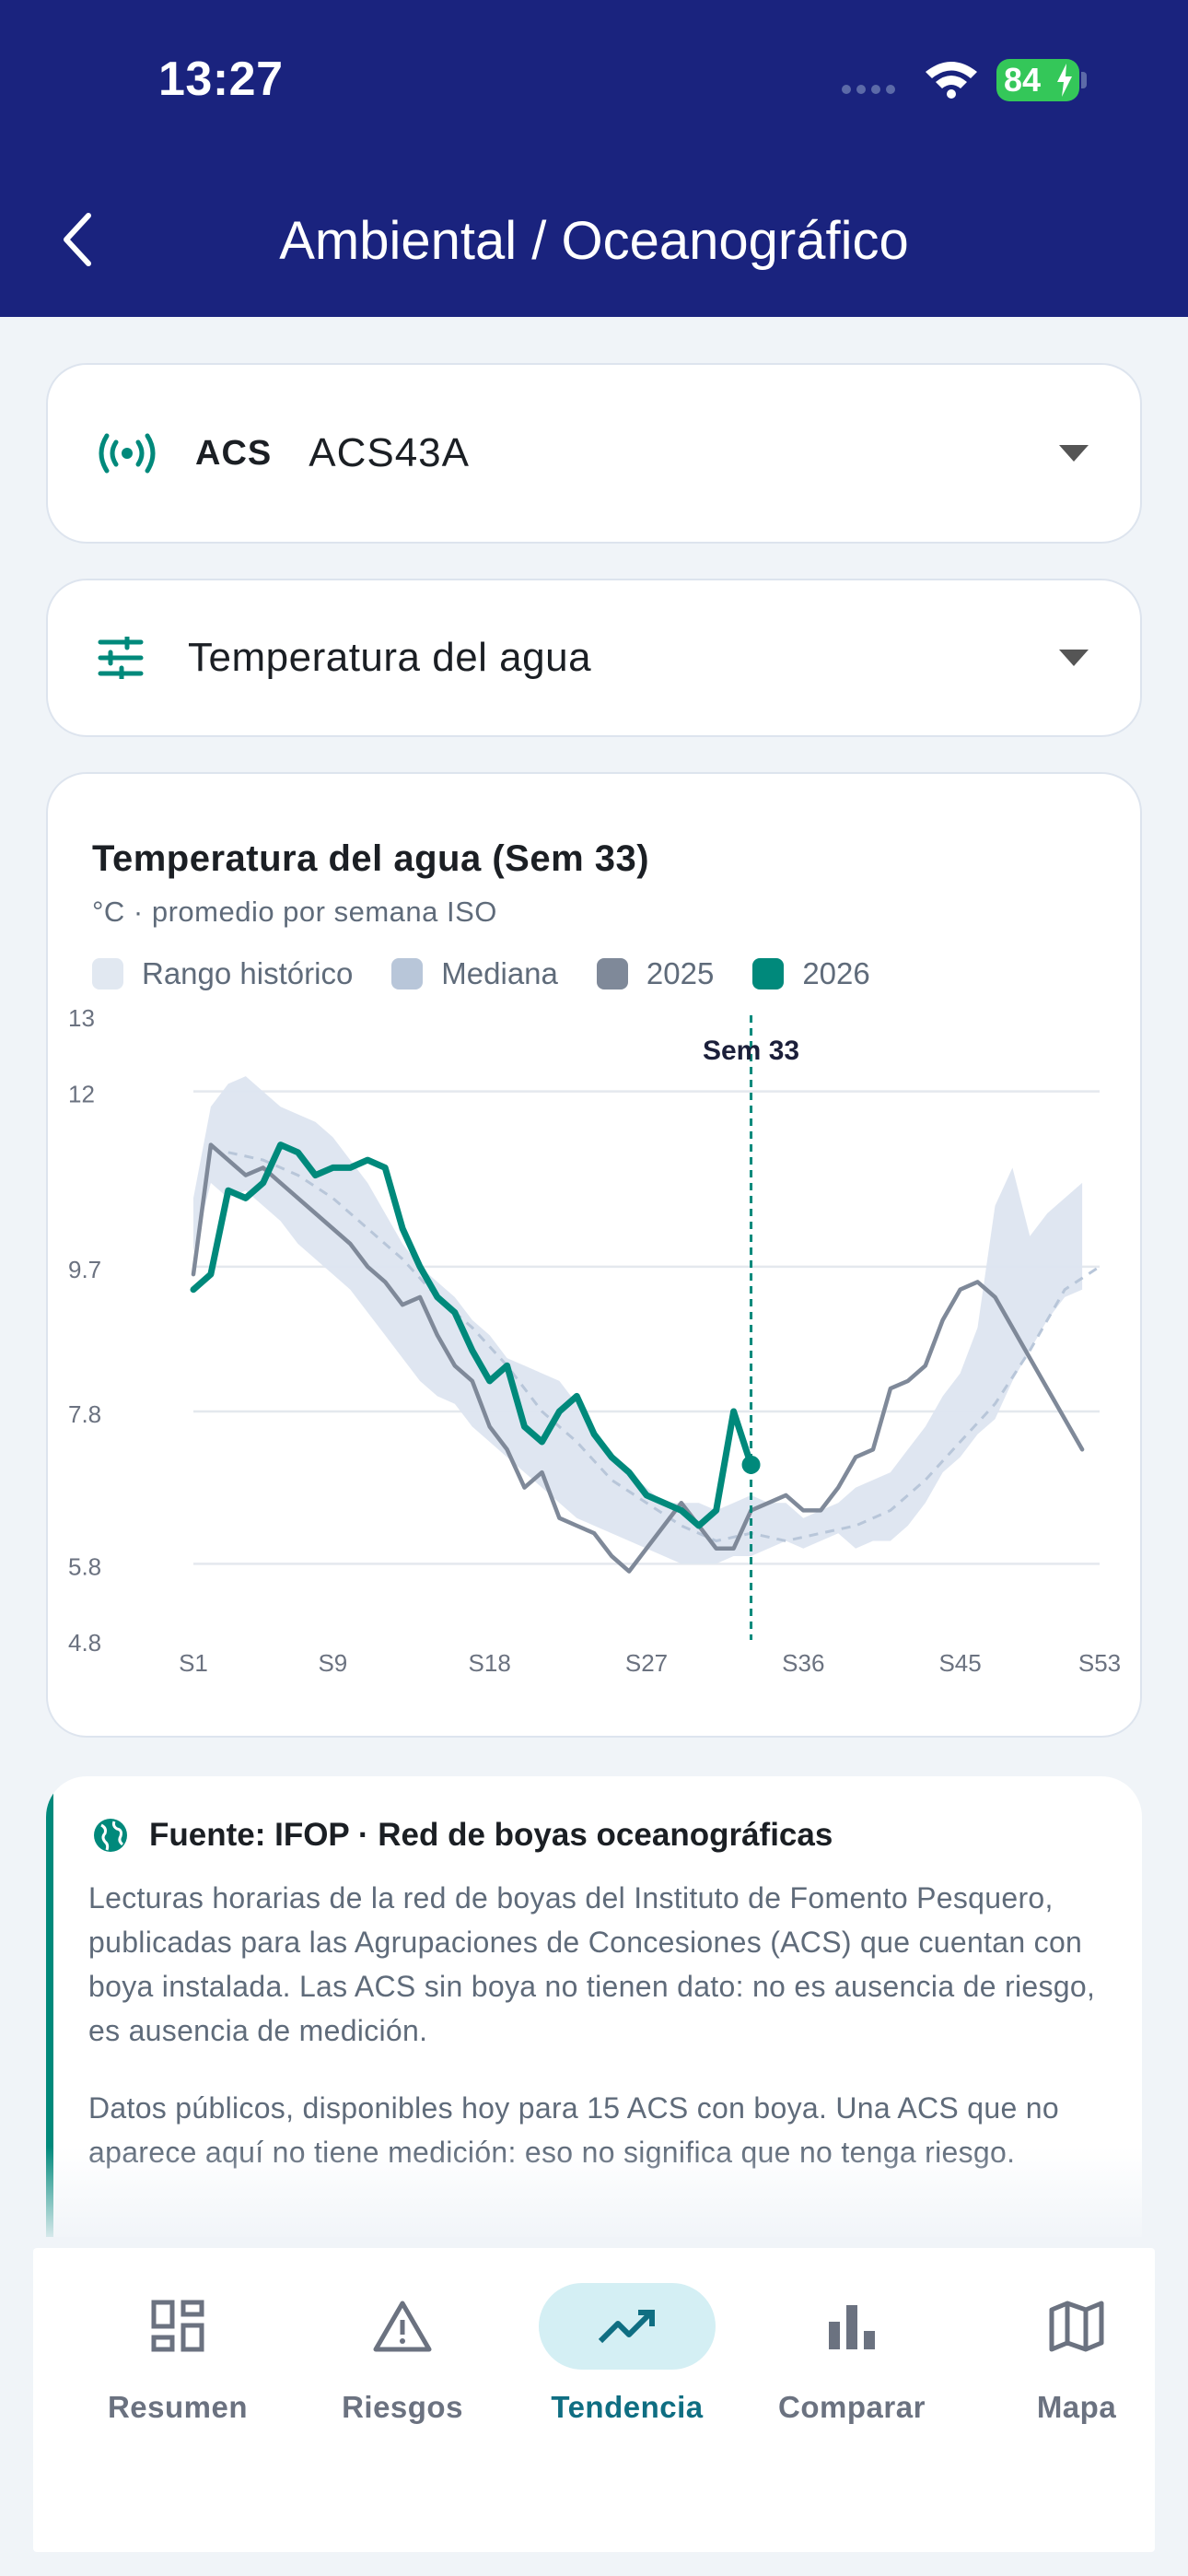 This screenshot has width=1188, height=2576. Describe the element at coordinates (594, 453) in the screenshot. I see `station-select: ACS ACS43A` at that location.